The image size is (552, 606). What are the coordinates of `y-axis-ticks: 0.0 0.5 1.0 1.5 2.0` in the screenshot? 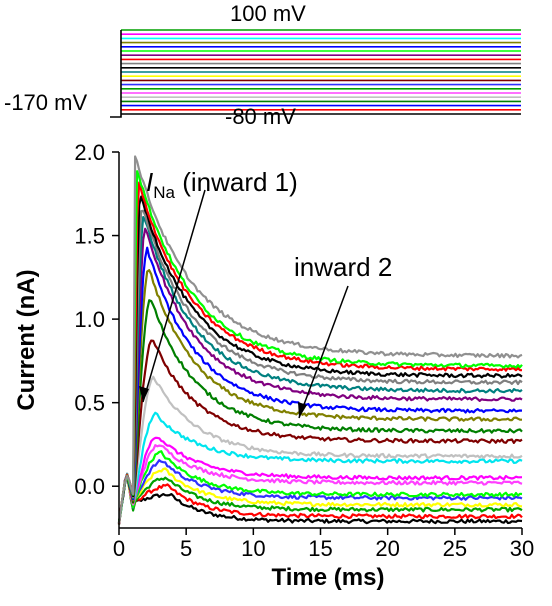 It's located at (96, 319).